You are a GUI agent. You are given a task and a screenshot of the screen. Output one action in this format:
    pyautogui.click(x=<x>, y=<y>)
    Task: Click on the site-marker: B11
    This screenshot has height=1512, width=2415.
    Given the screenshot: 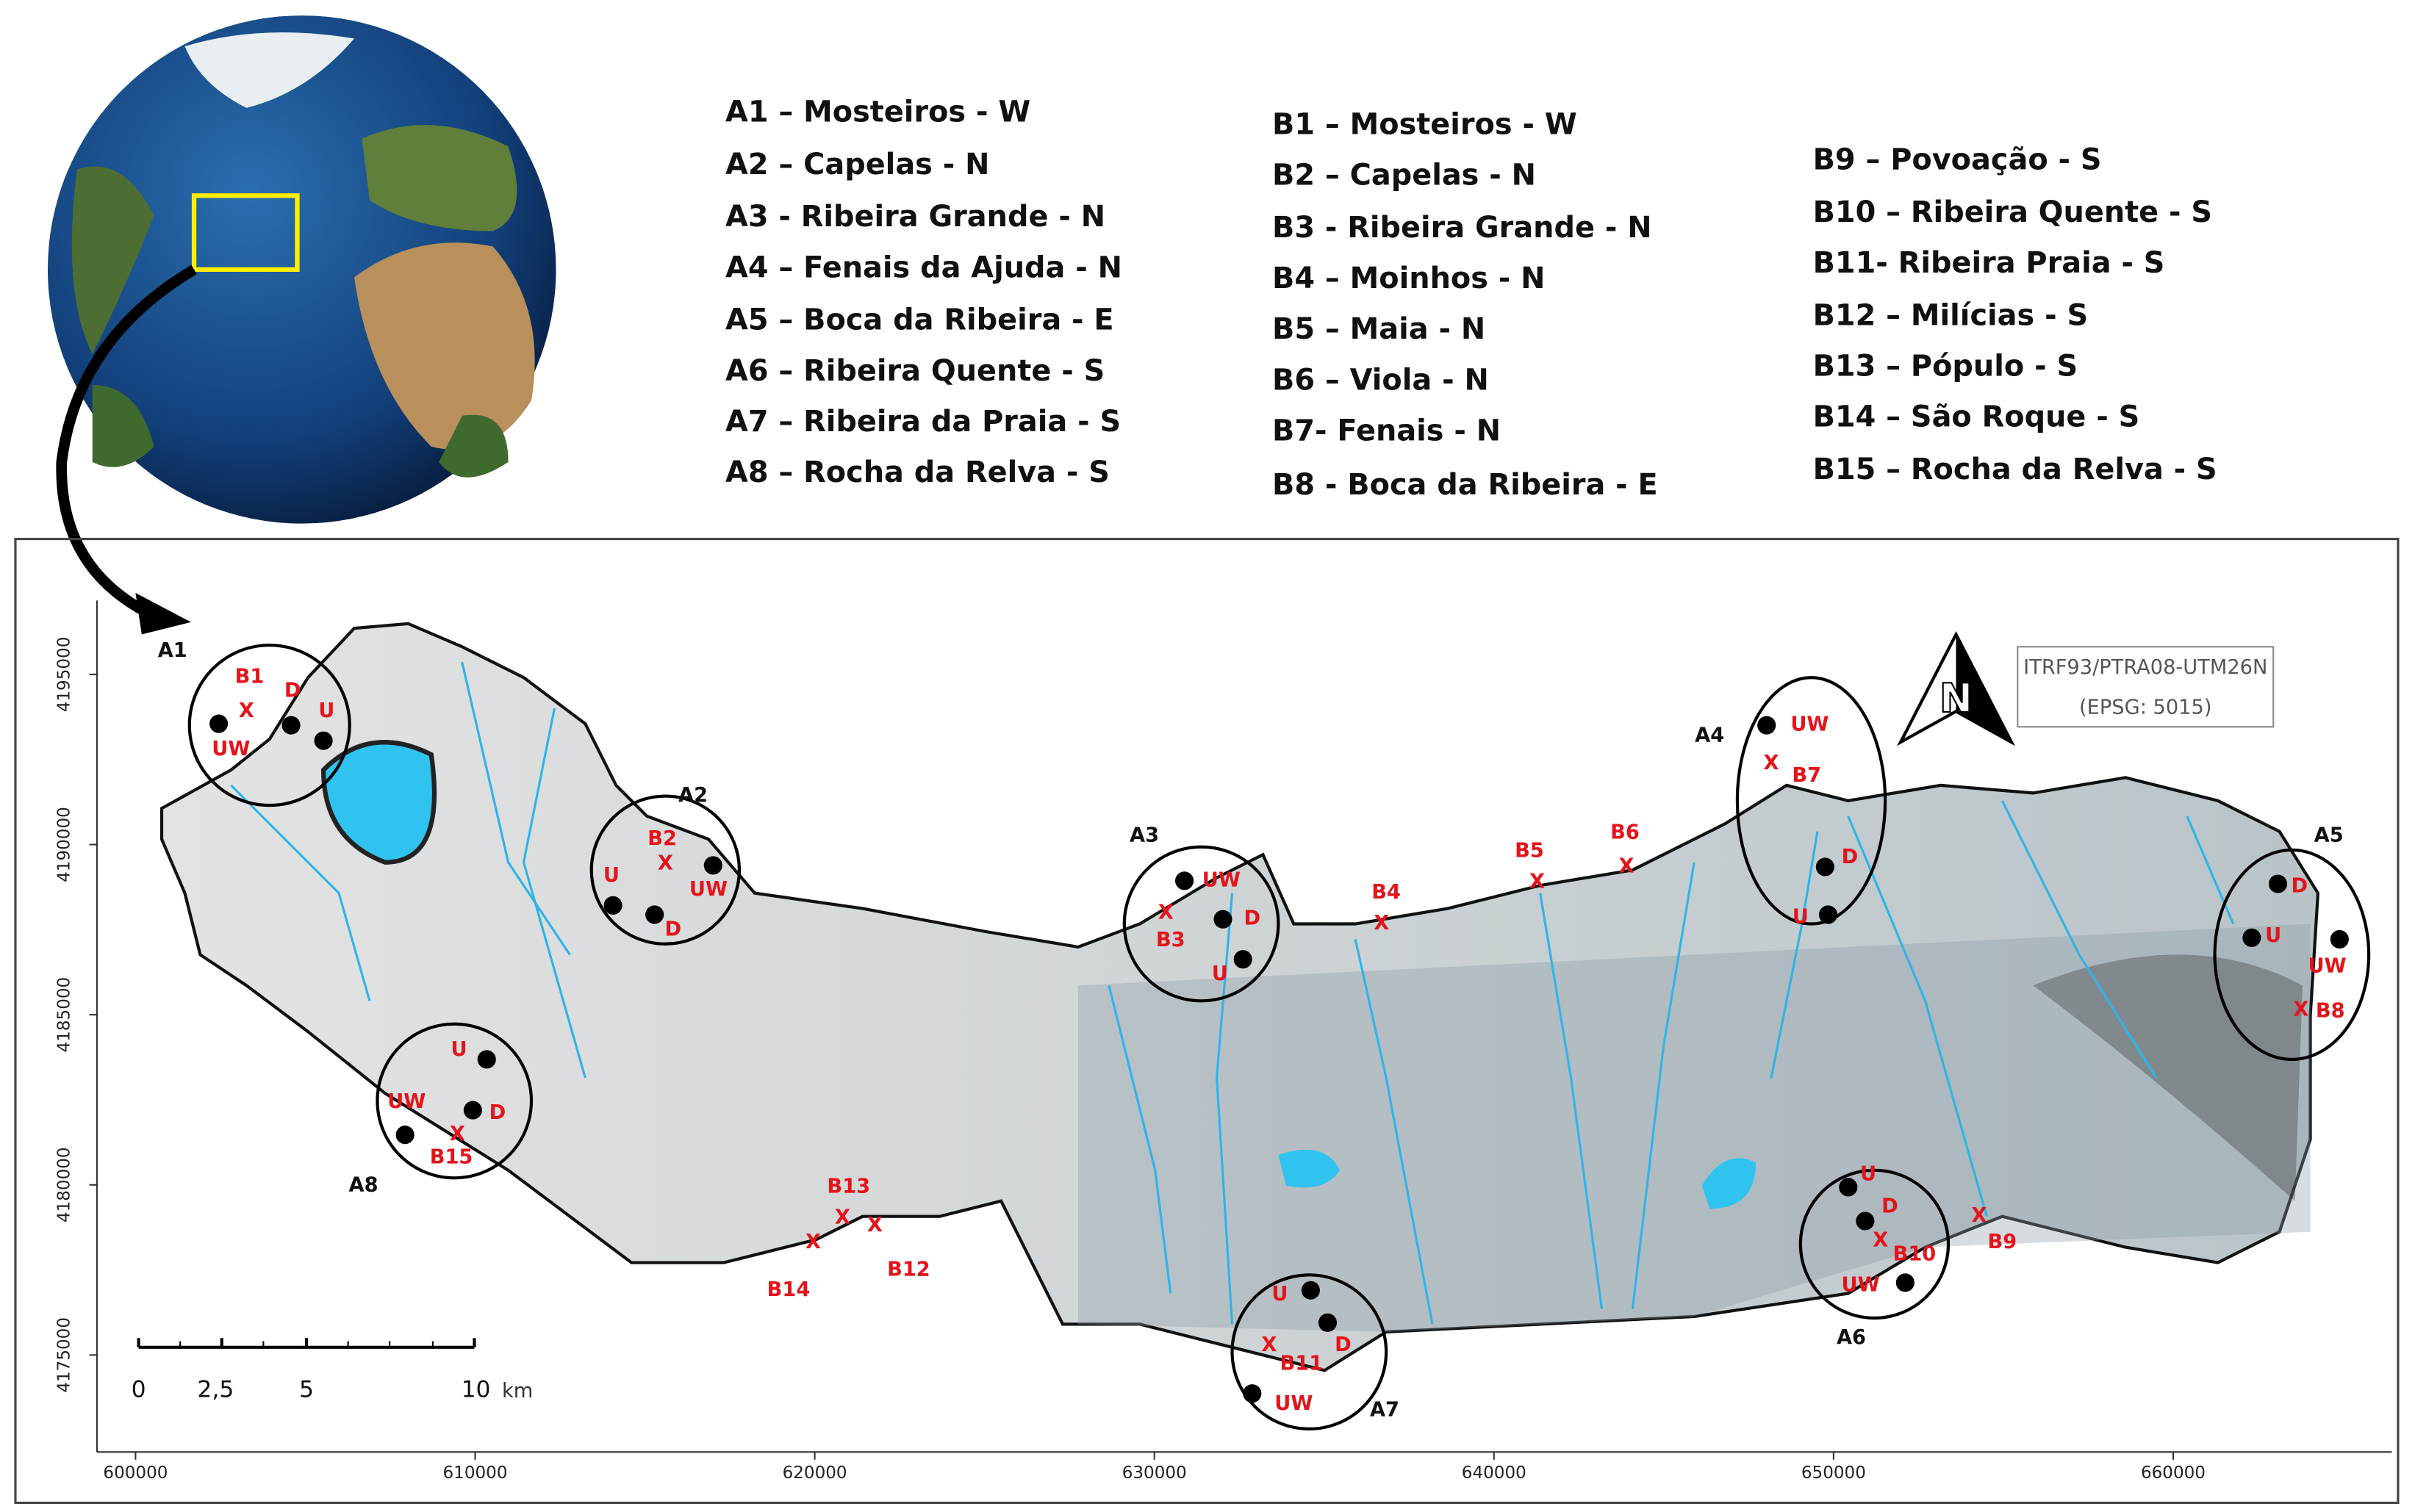 What is the action you would take?
    pyautogui.click(x=1302, y=1363)
    